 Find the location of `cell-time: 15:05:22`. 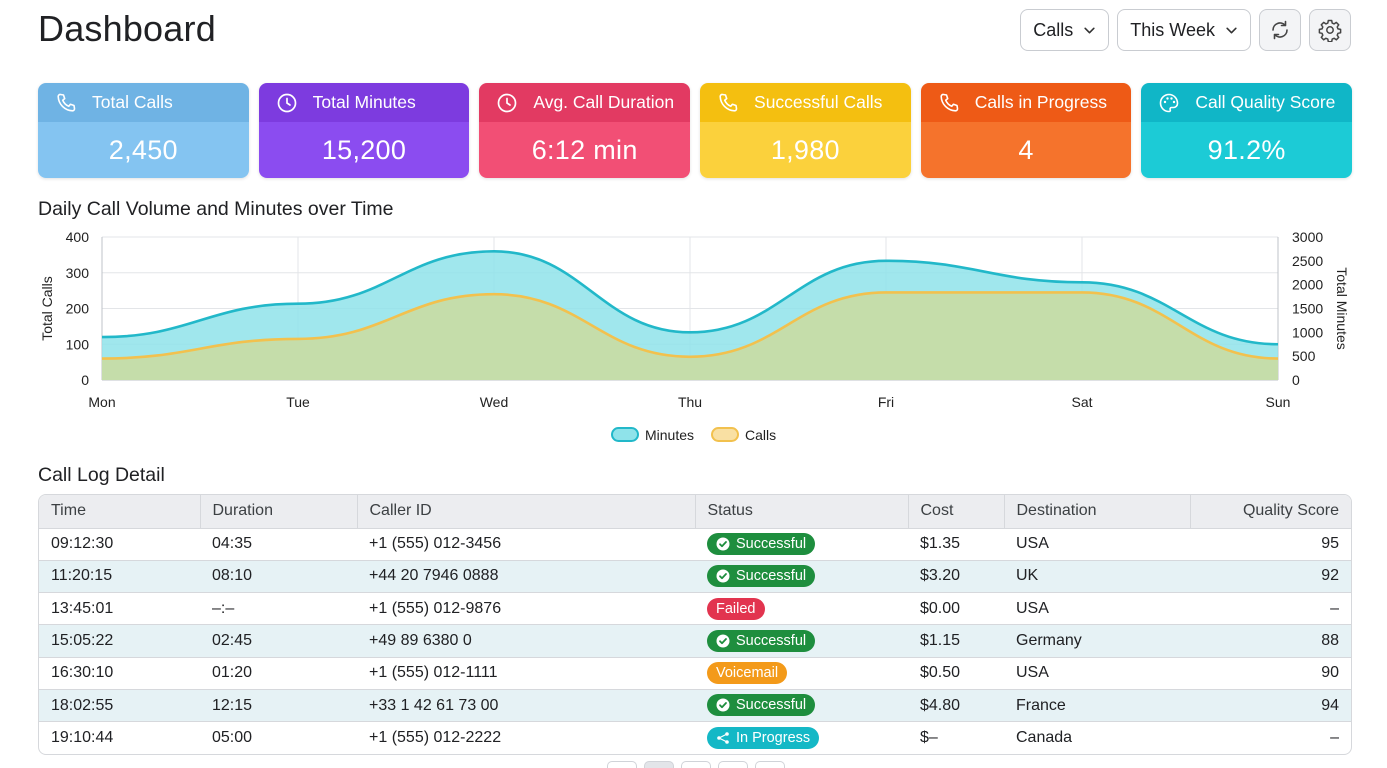

cell-time: 15:05:22 is located at coordinates (119, 641).